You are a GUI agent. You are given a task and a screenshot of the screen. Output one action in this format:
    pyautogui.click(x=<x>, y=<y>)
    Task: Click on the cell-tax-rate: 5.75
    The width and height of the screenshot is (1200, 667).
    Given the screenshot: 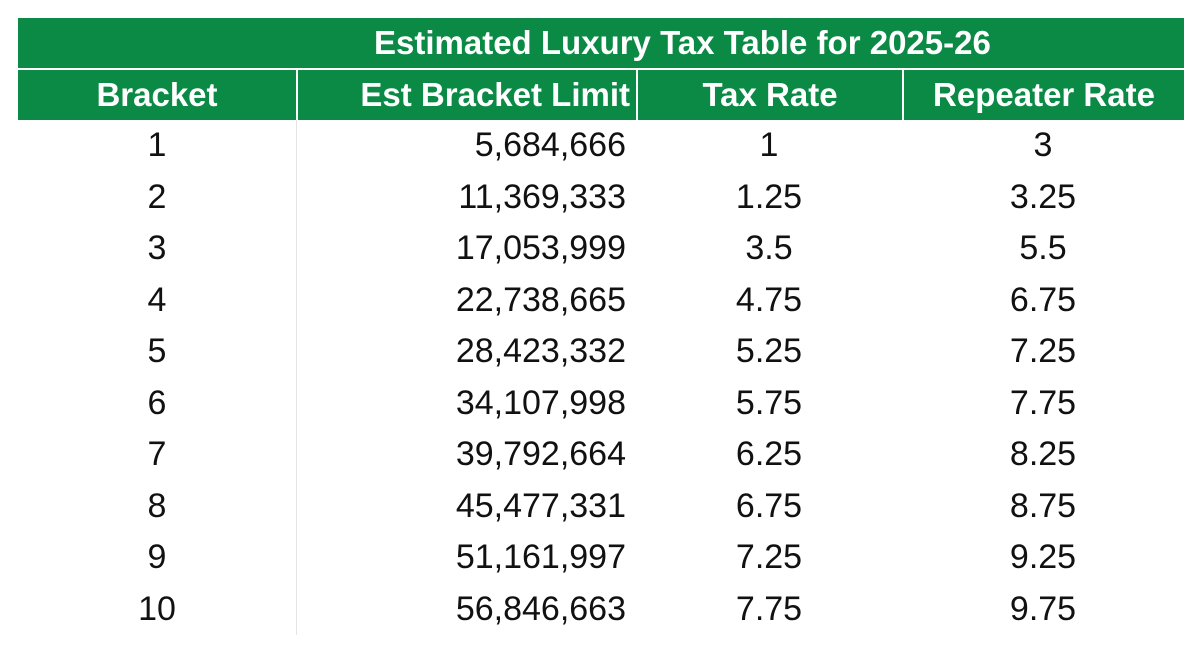 What is the action you would take?
    pyautogui.click(x=769, y=402)
    